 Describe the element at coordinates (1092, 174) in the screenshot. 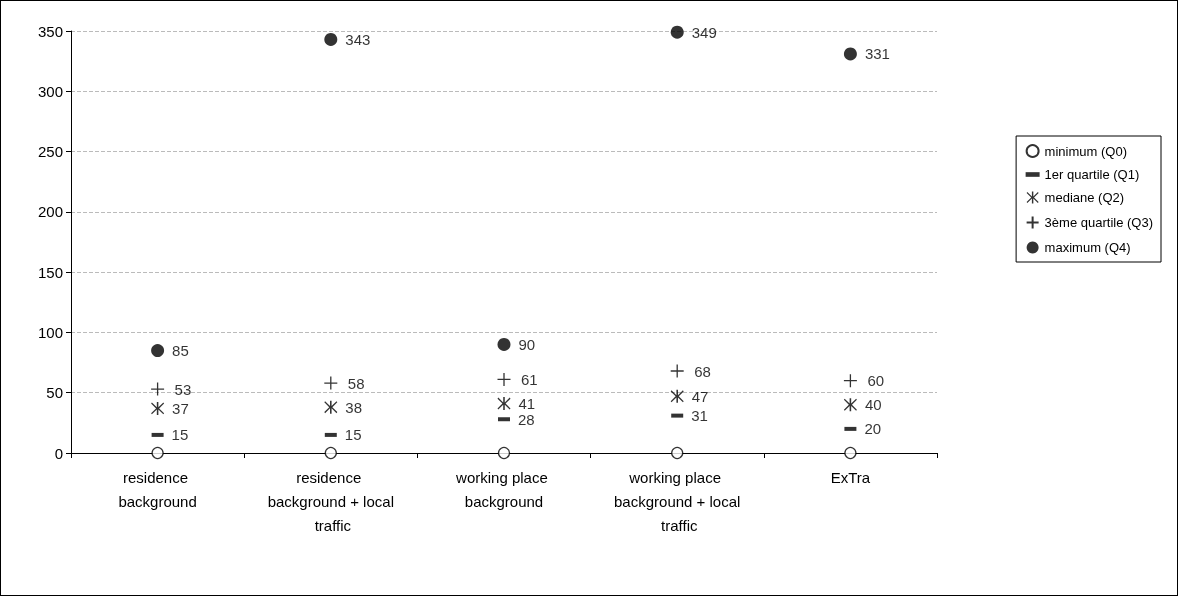

I see `legend-label: 1er quartile (Q1)` at that location.